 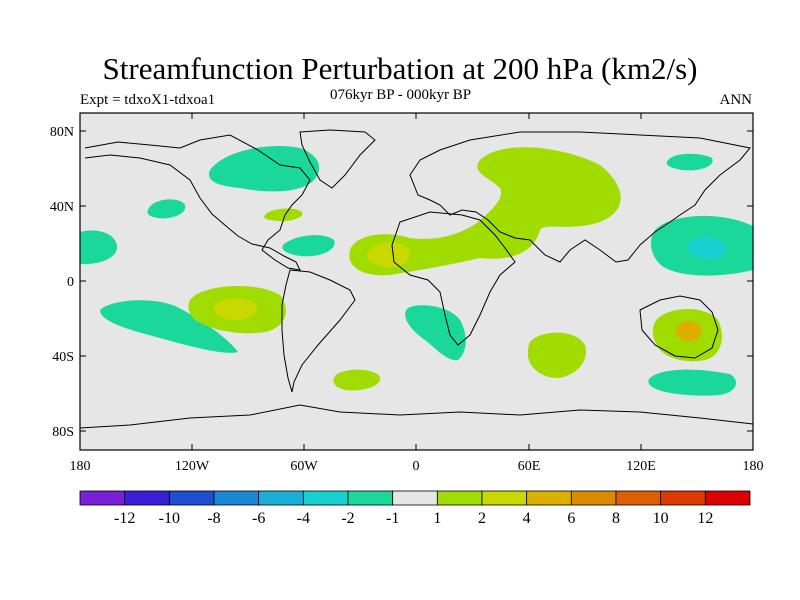 I want to click on colorbar-label: -6, so click(x=258, y=518).